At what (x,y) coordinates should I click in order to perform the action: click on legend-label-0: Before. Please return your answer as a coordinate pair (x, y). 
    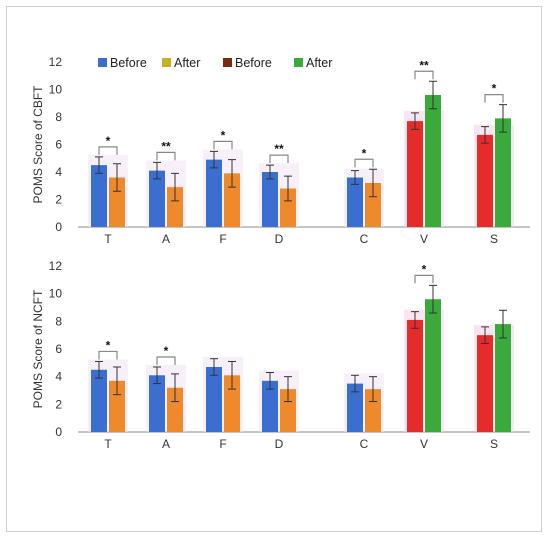
    Looking at the image, I should click on (128, 63).